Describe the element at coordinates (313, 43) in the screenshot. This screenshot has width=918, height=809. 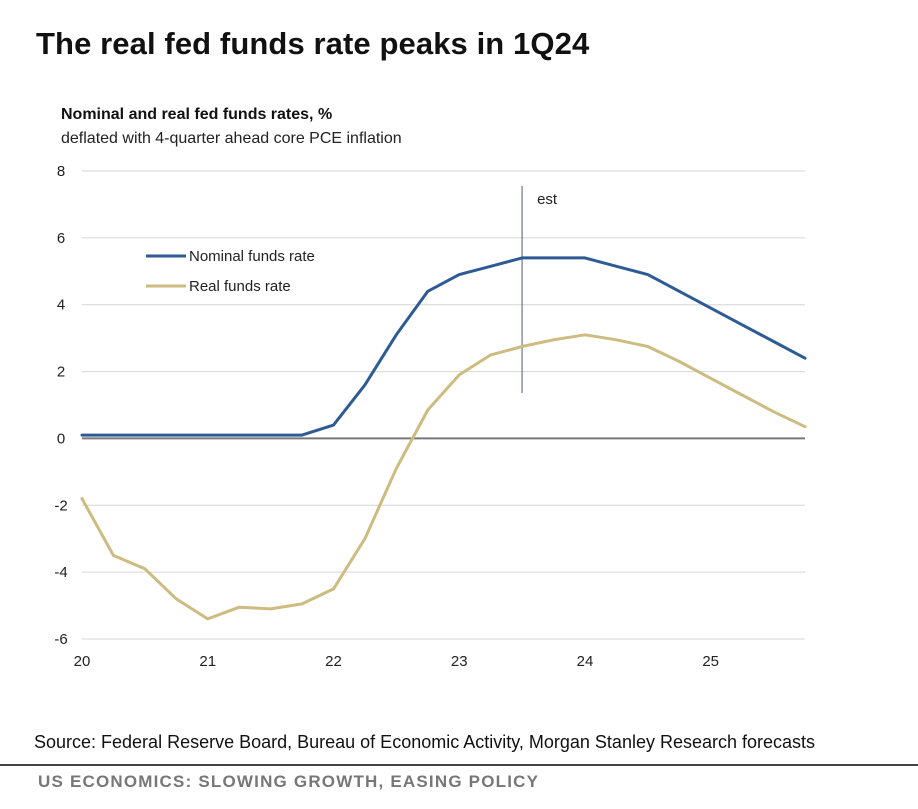
I see `headline: The real fed funds rate peaks in 1Q24` at that location.